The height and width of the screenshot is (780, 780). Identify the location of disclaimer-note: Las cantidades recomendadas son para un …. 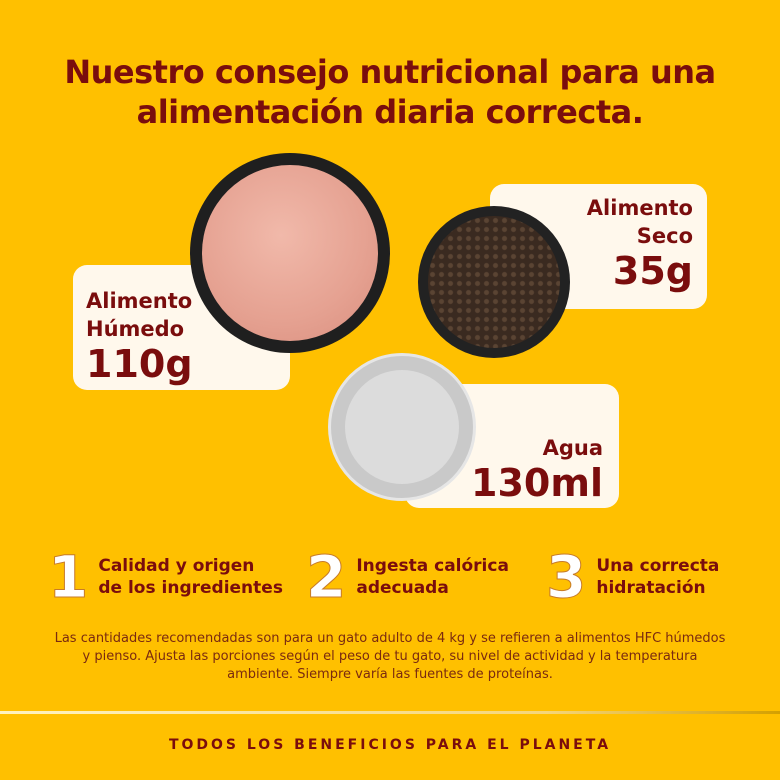
(390, 656).